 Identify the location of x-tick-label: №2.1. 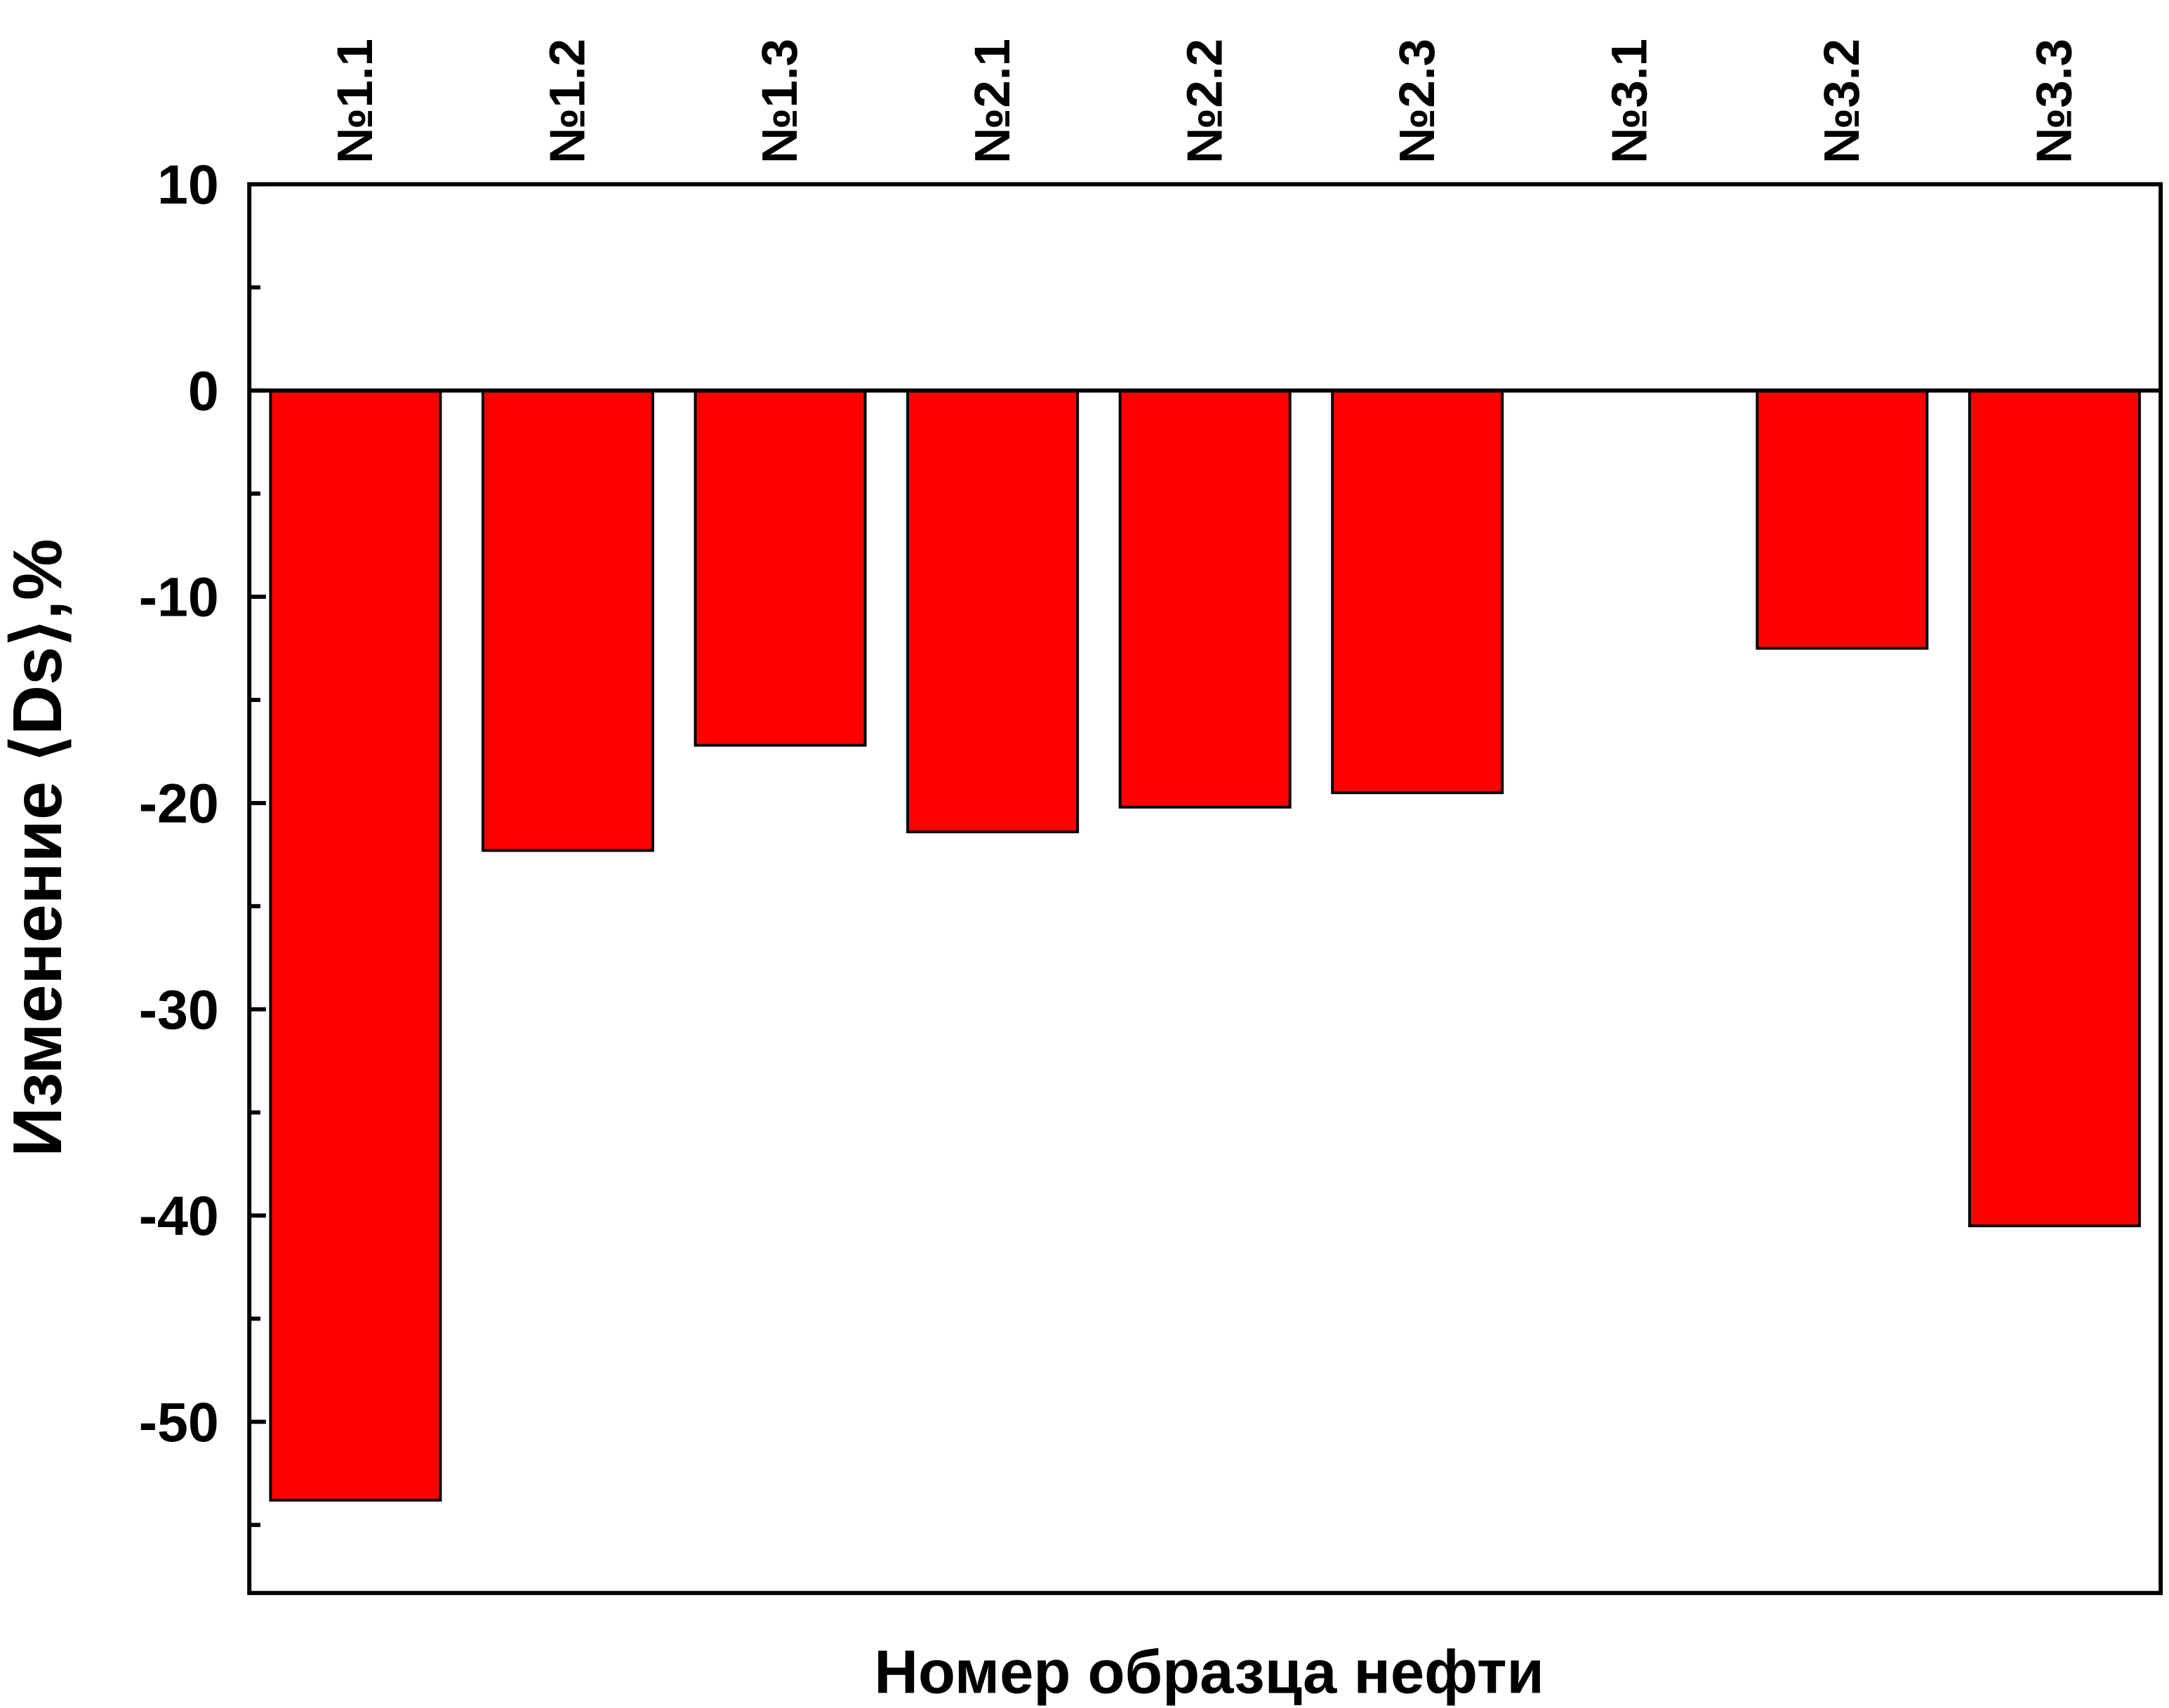
(993, 101).